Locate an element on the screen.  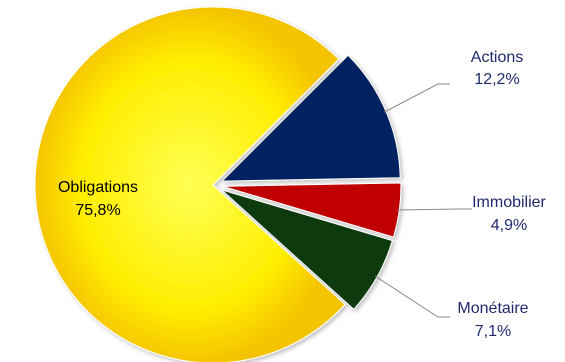
slice-value-actions: 12,2% is located at coordinates (496, 79).